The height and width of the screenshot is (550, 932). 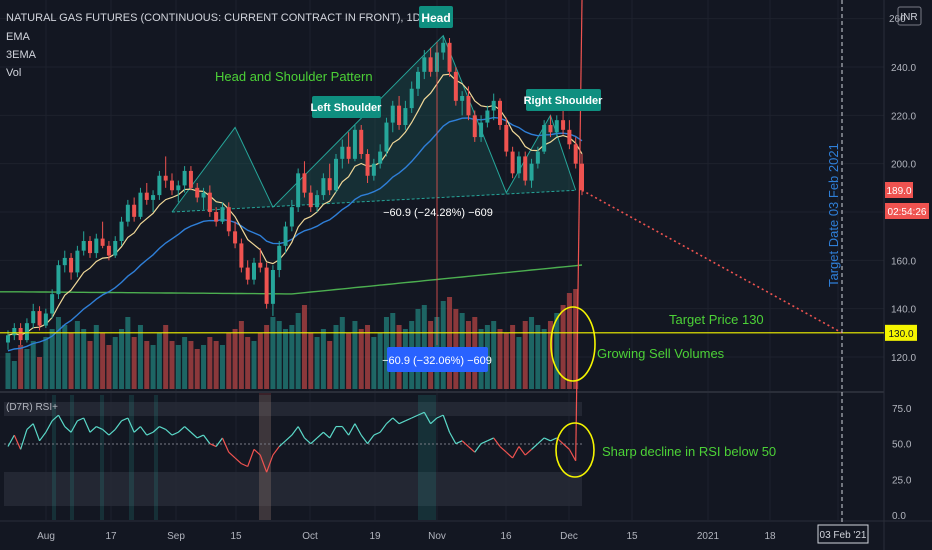 What do you see at coordinates (21, 55) in the screenshot?
I see `indicator-3ema: 3EMA` at bounding box center [21, 55].